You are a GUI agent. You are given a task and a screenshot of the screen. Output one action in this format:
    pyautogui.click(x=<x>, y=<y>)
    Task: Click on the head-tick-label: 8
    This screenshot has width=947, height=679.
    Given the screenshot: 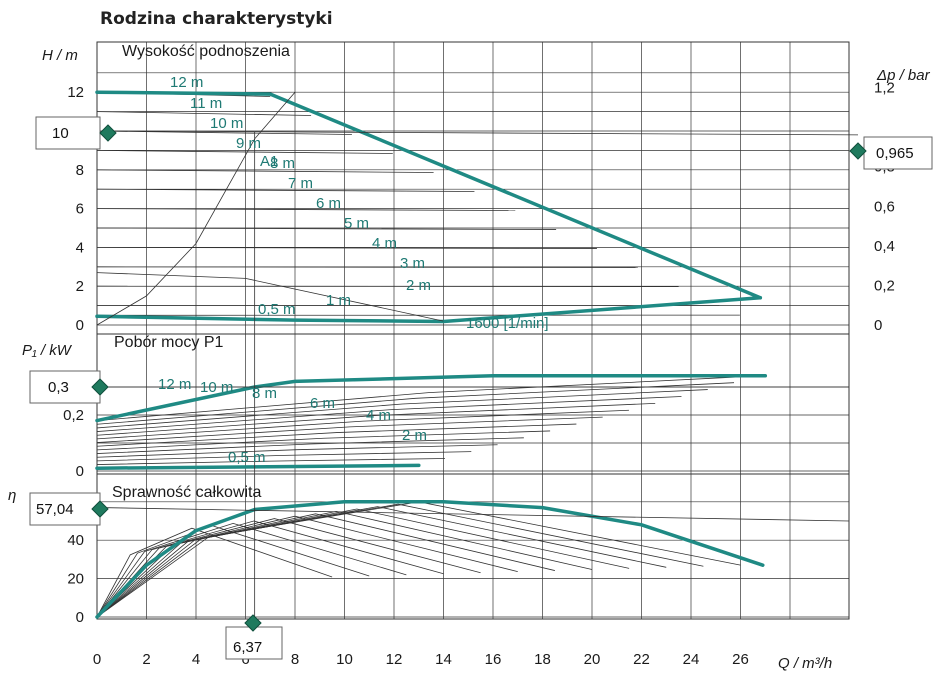 What is the action you would take?
    pyautogui.click(x=80, y=170)
    